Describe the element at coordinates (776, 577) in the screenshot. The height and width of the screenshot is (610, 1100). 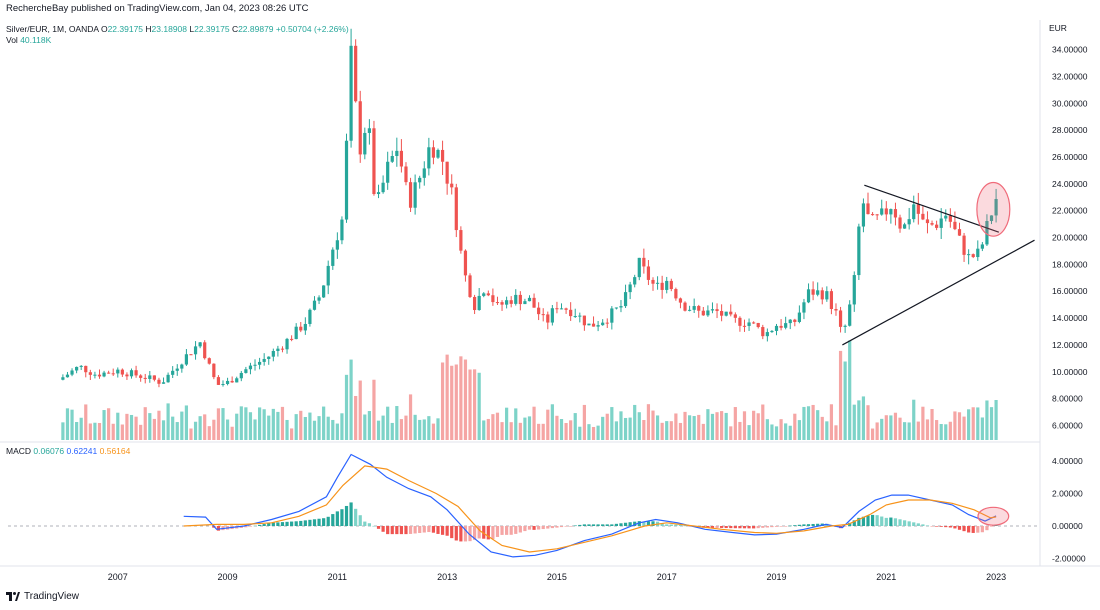
I see `time-tick-label: 2019` at that location.